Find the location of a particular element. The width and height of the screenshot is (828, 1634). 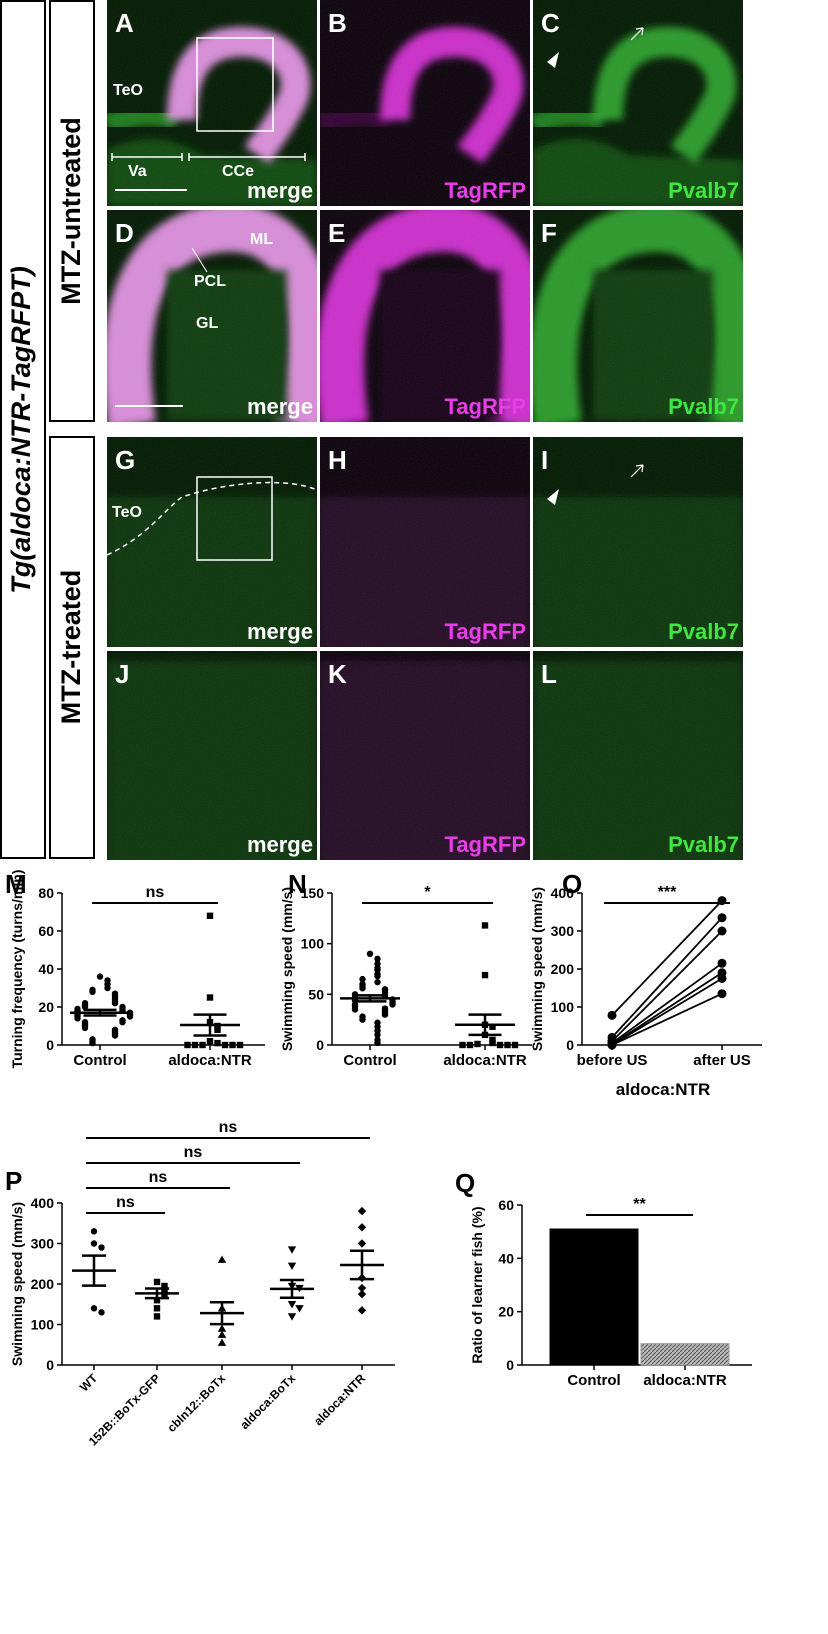

y-tick-label: 150 is located at coordinates (313, 893).